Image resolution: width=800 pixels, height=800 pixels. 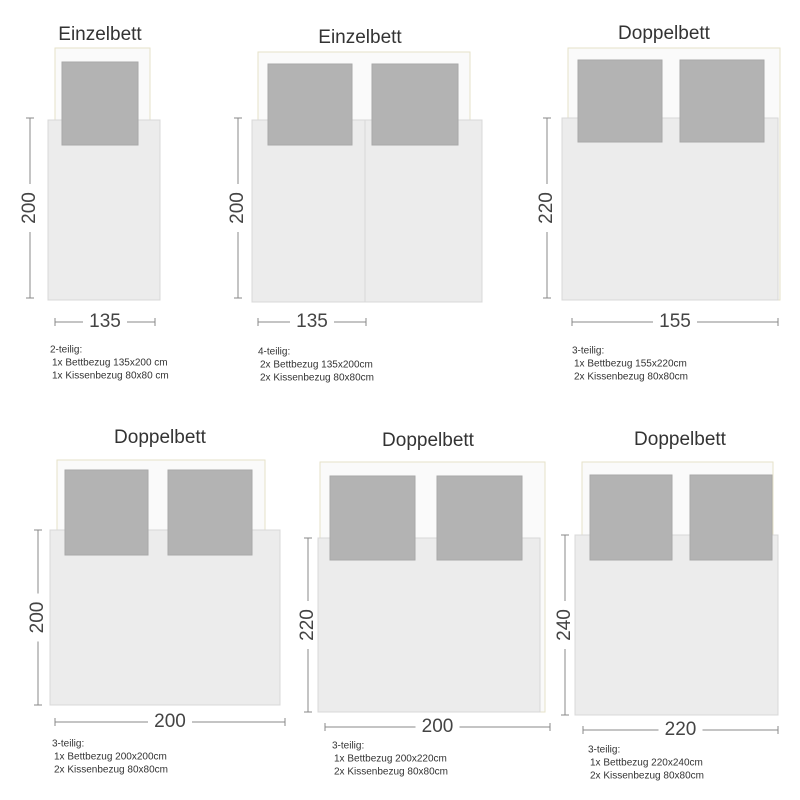 I want to click on width-label: 220, so click(x=681, y=729).